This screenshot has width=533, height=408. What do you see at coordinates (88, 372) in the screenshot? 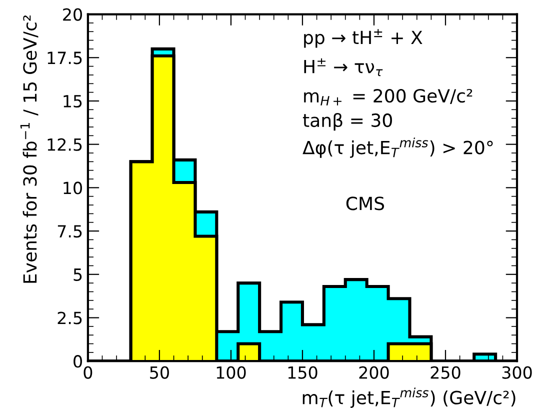
I see `x-tick-label: 0` at bounding box center [88, 372].